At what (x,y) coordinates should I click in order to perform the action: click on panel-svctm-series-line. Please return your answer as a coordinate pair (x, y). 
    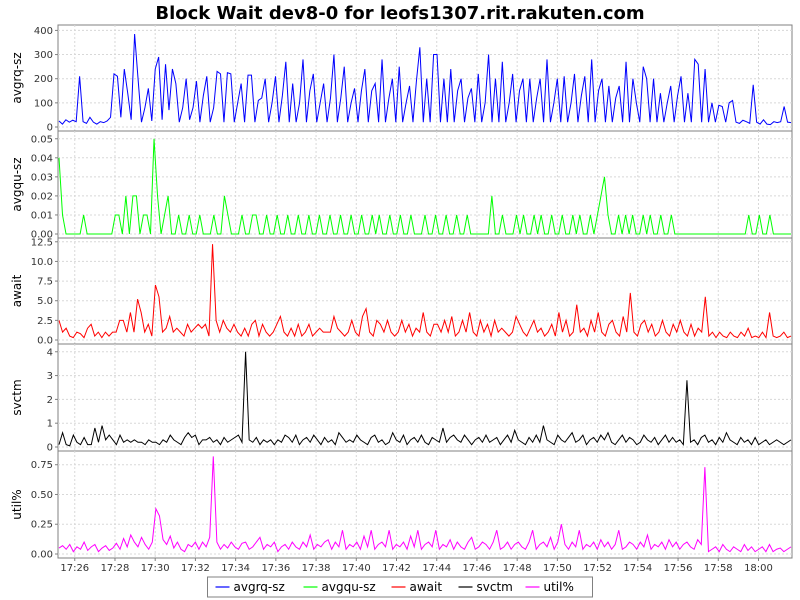
    Looking at the image, I should click on (425, 399).